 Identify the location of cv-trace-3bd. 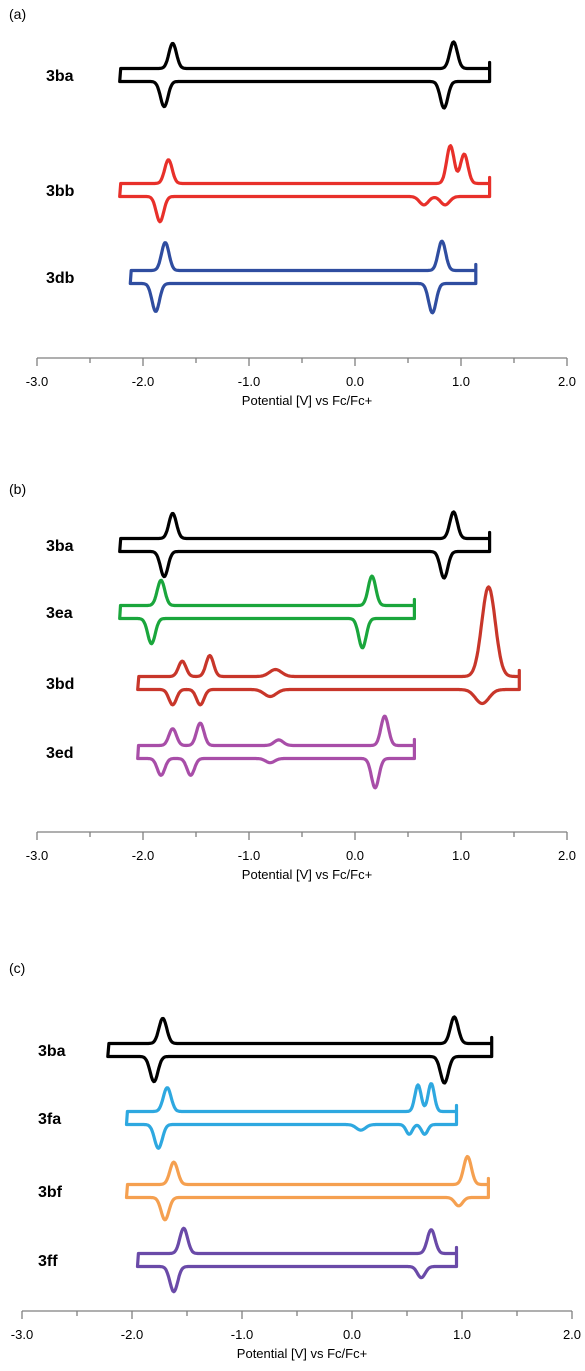
(328, 646).